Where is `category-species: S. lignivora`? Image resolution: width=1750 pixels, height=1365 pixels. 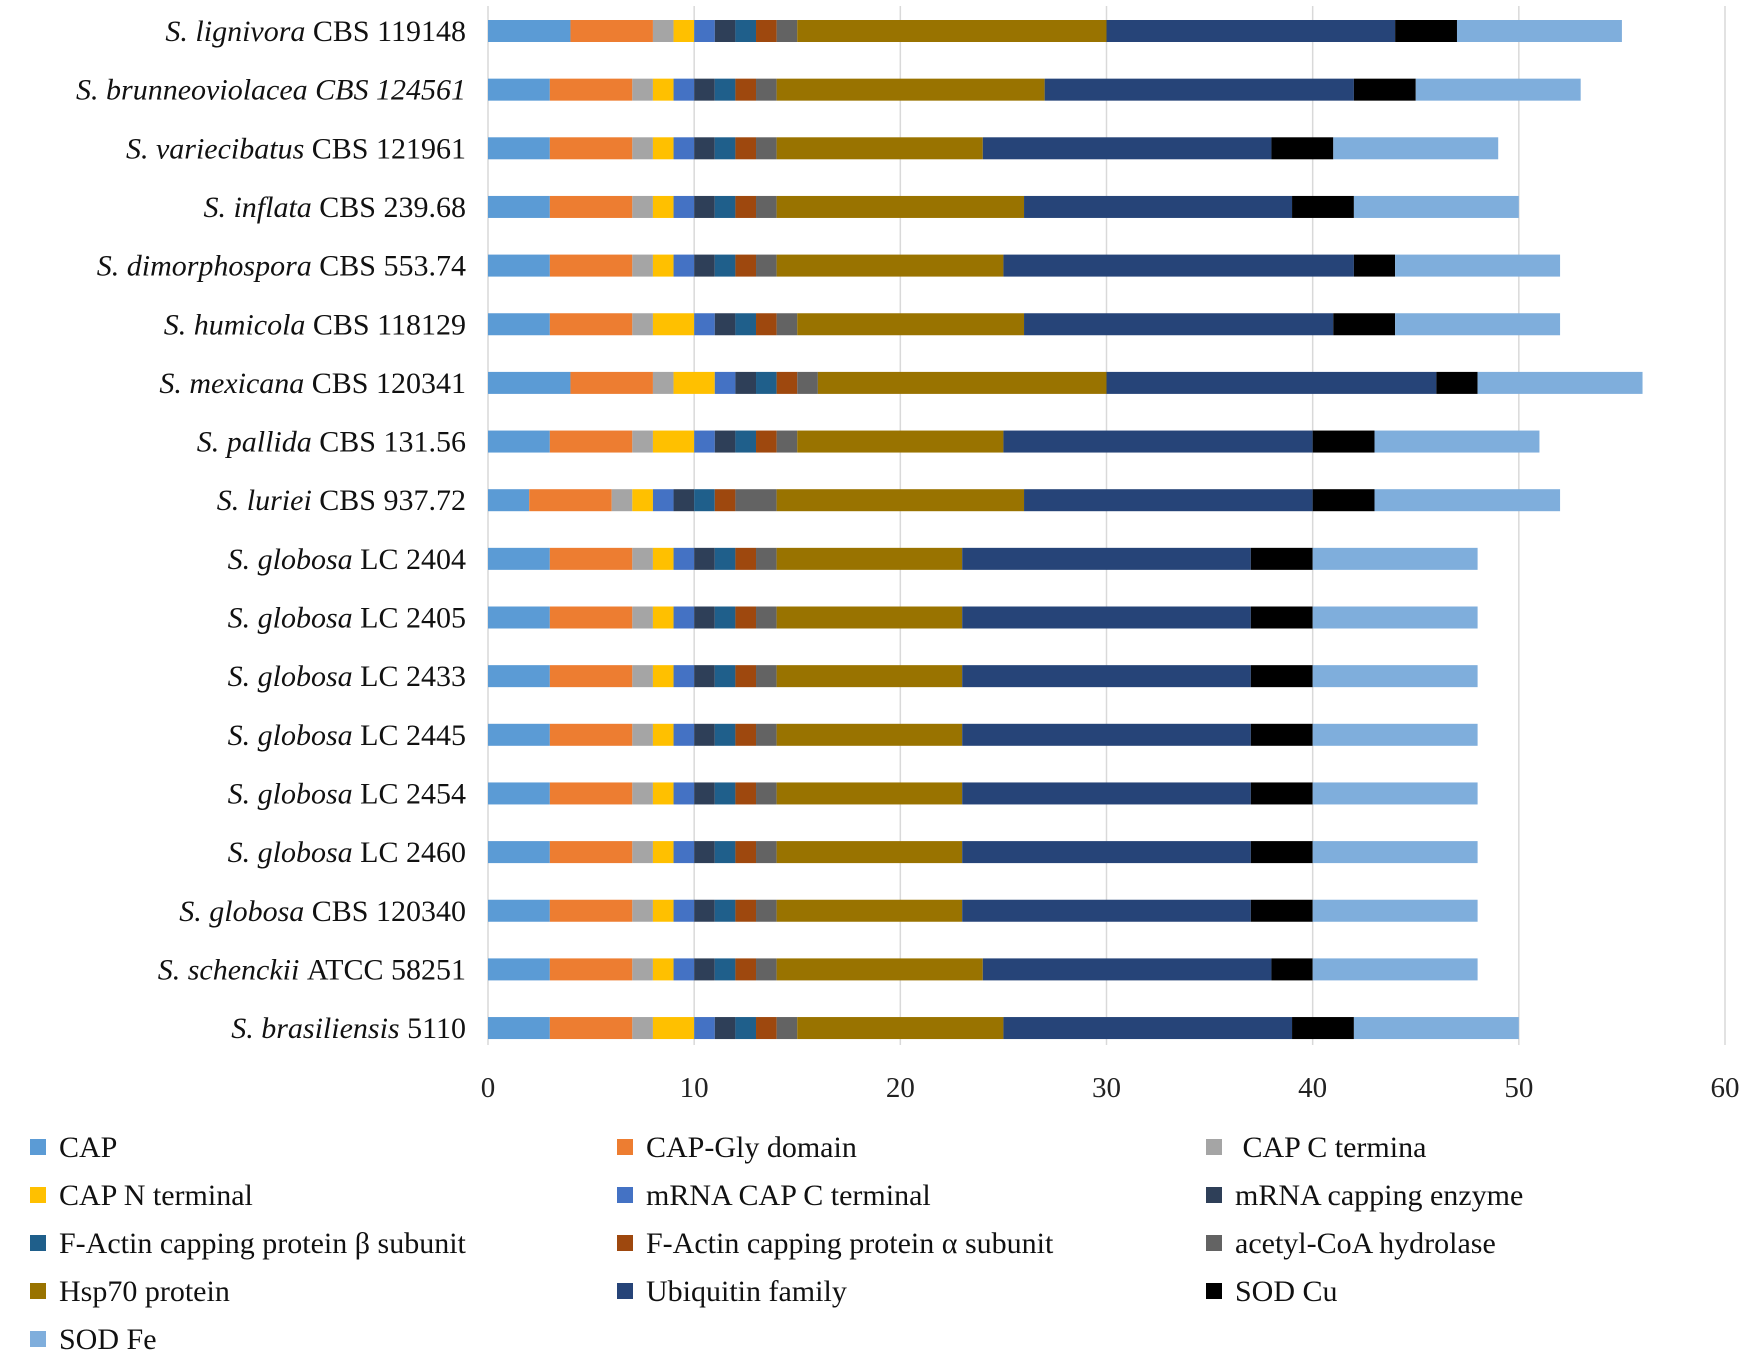 category-species: S. lignivora is located at coordinates (235, 31).